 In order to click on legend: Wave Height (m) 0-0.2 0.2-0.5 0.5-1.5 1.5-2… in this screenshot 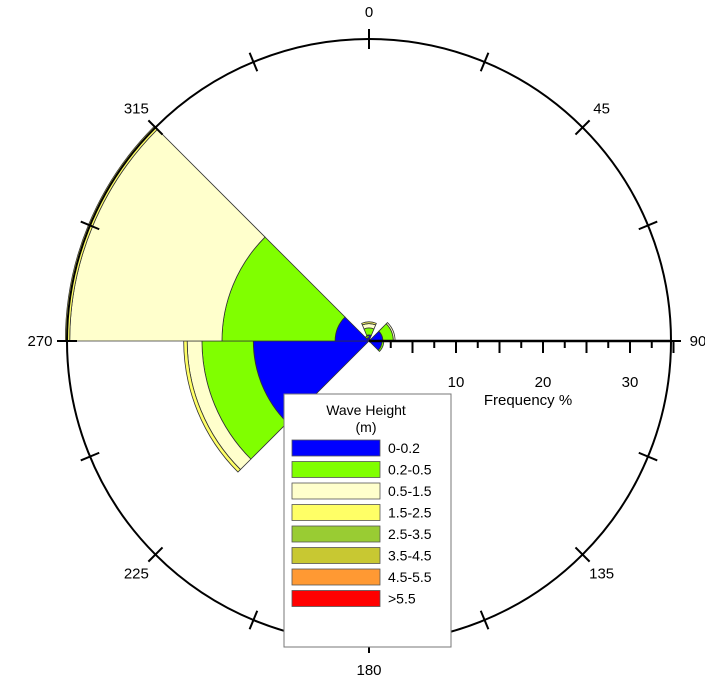, I will do `click(367, 520)`.